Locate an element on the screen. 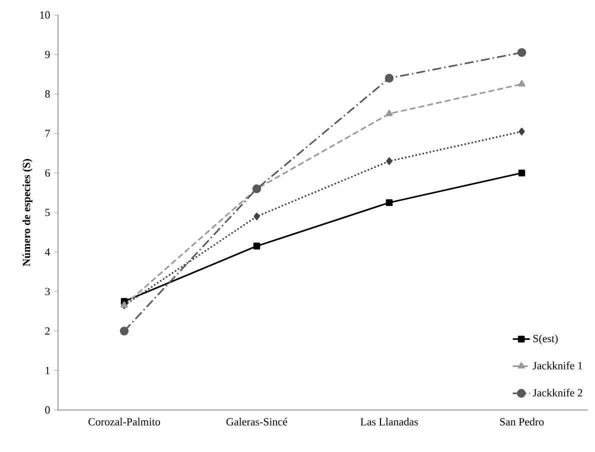 Image resolution: width=595 pixels, height=452 pixels. y-tick-label: 10 is located at coordinates (45, 15).